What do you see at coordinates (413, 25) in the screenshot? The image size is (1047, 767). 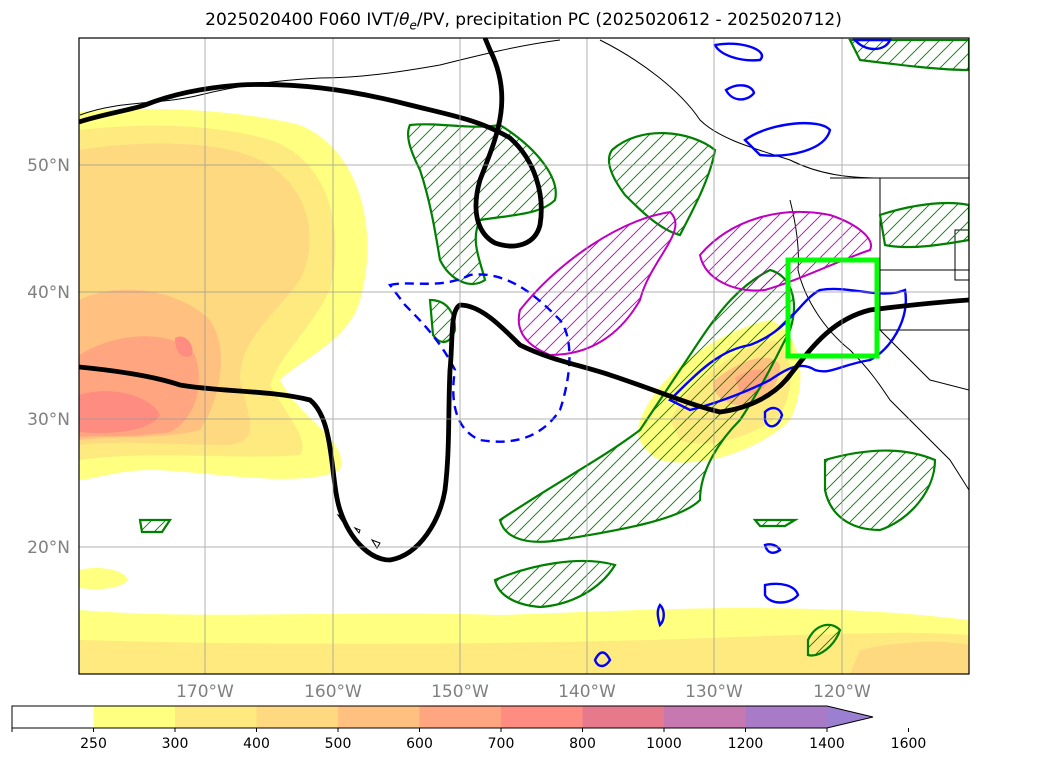 I see `title-theta-sub: e` at bounding box center [413, 25].